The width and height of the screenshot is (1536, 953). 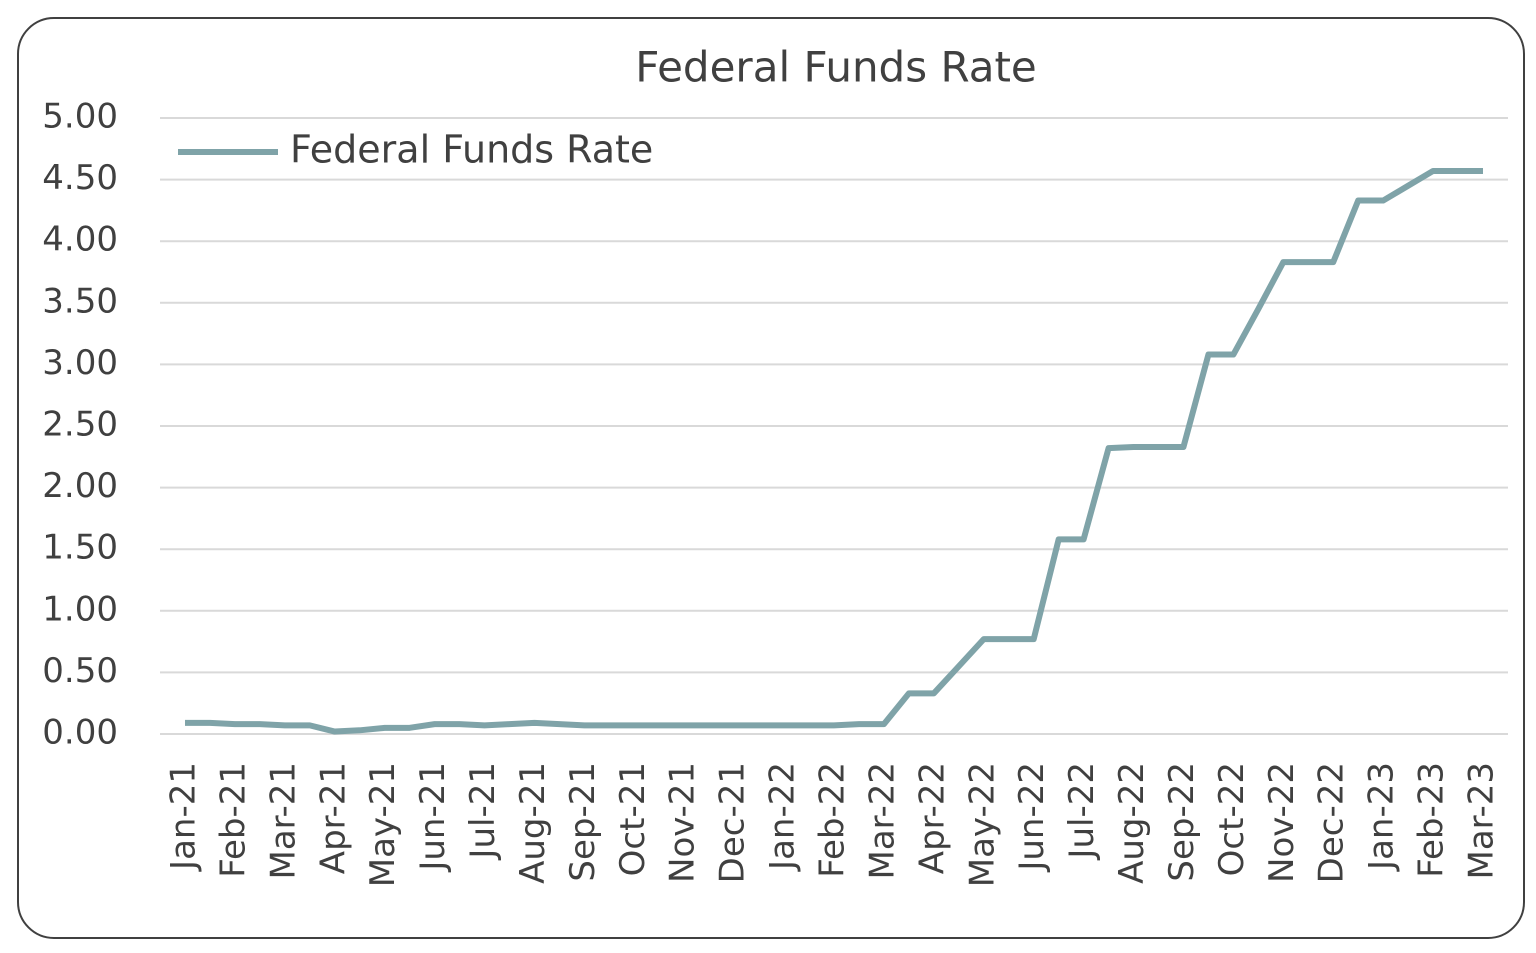 I want to click on y-tick-label: 4.00, so click(x=80, y=240).